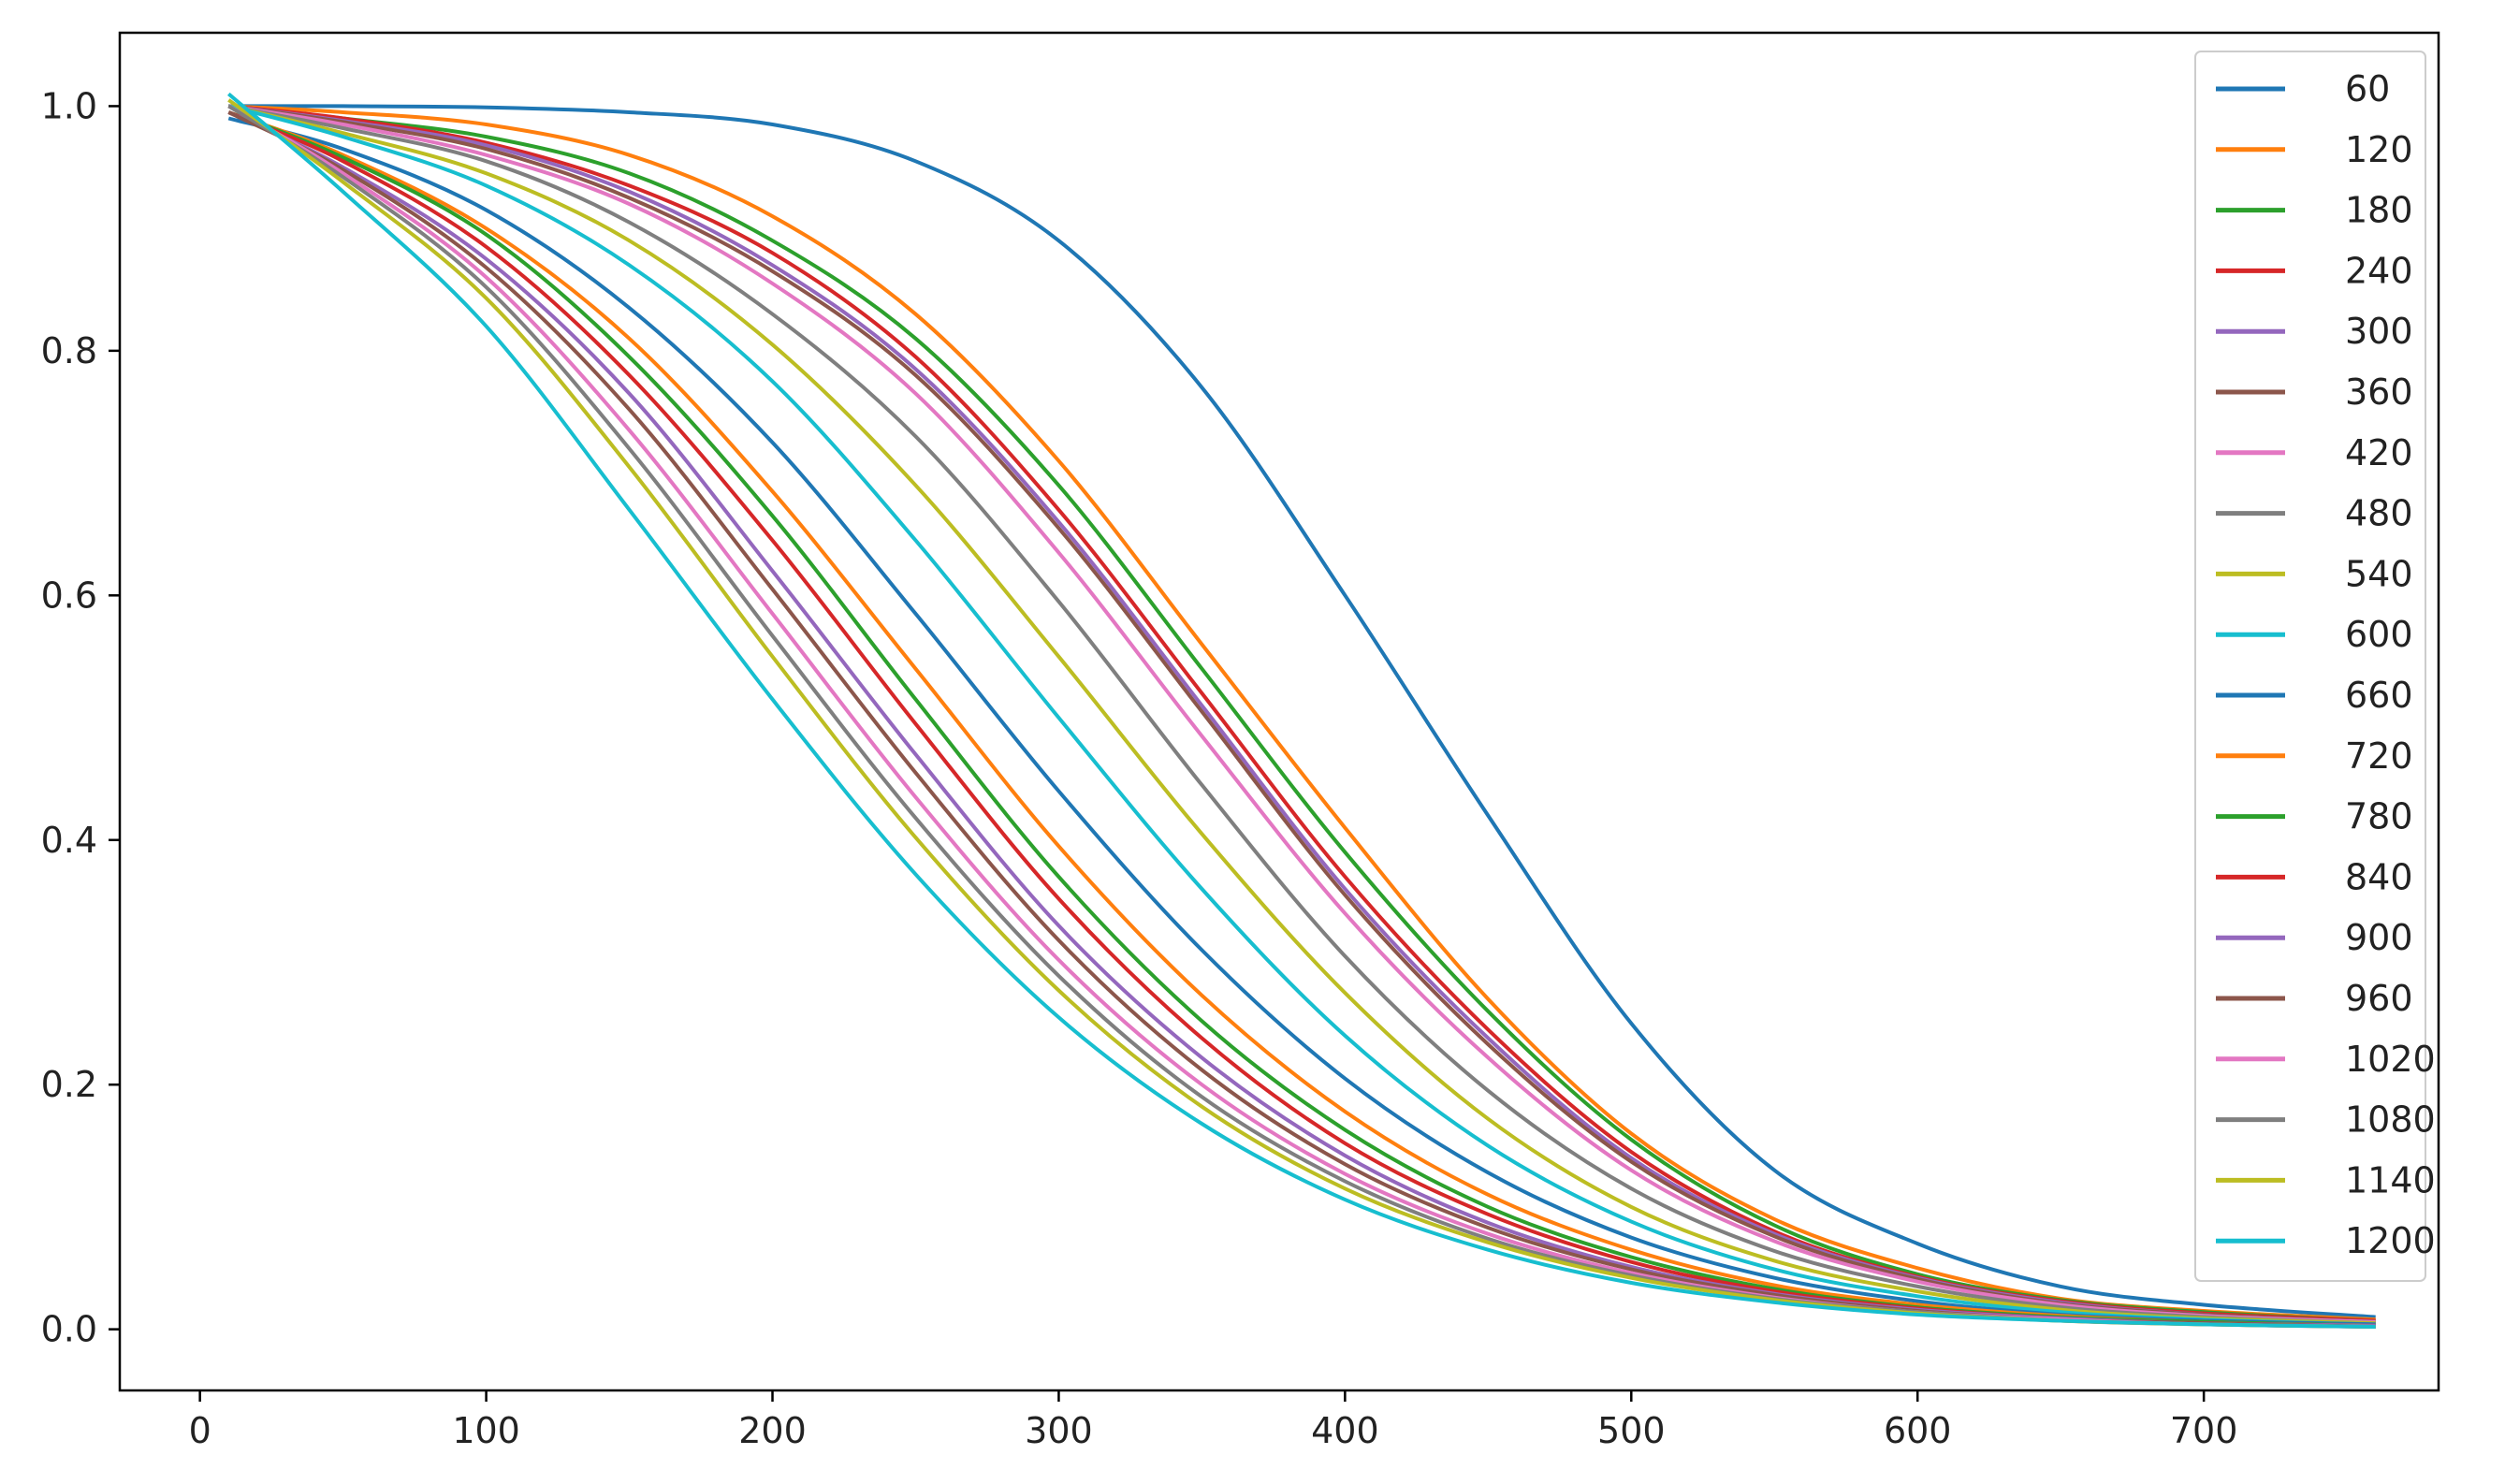 The image size is (2505, 1484). I want to click on x-tick-label: 700, so click(2204, 1430).